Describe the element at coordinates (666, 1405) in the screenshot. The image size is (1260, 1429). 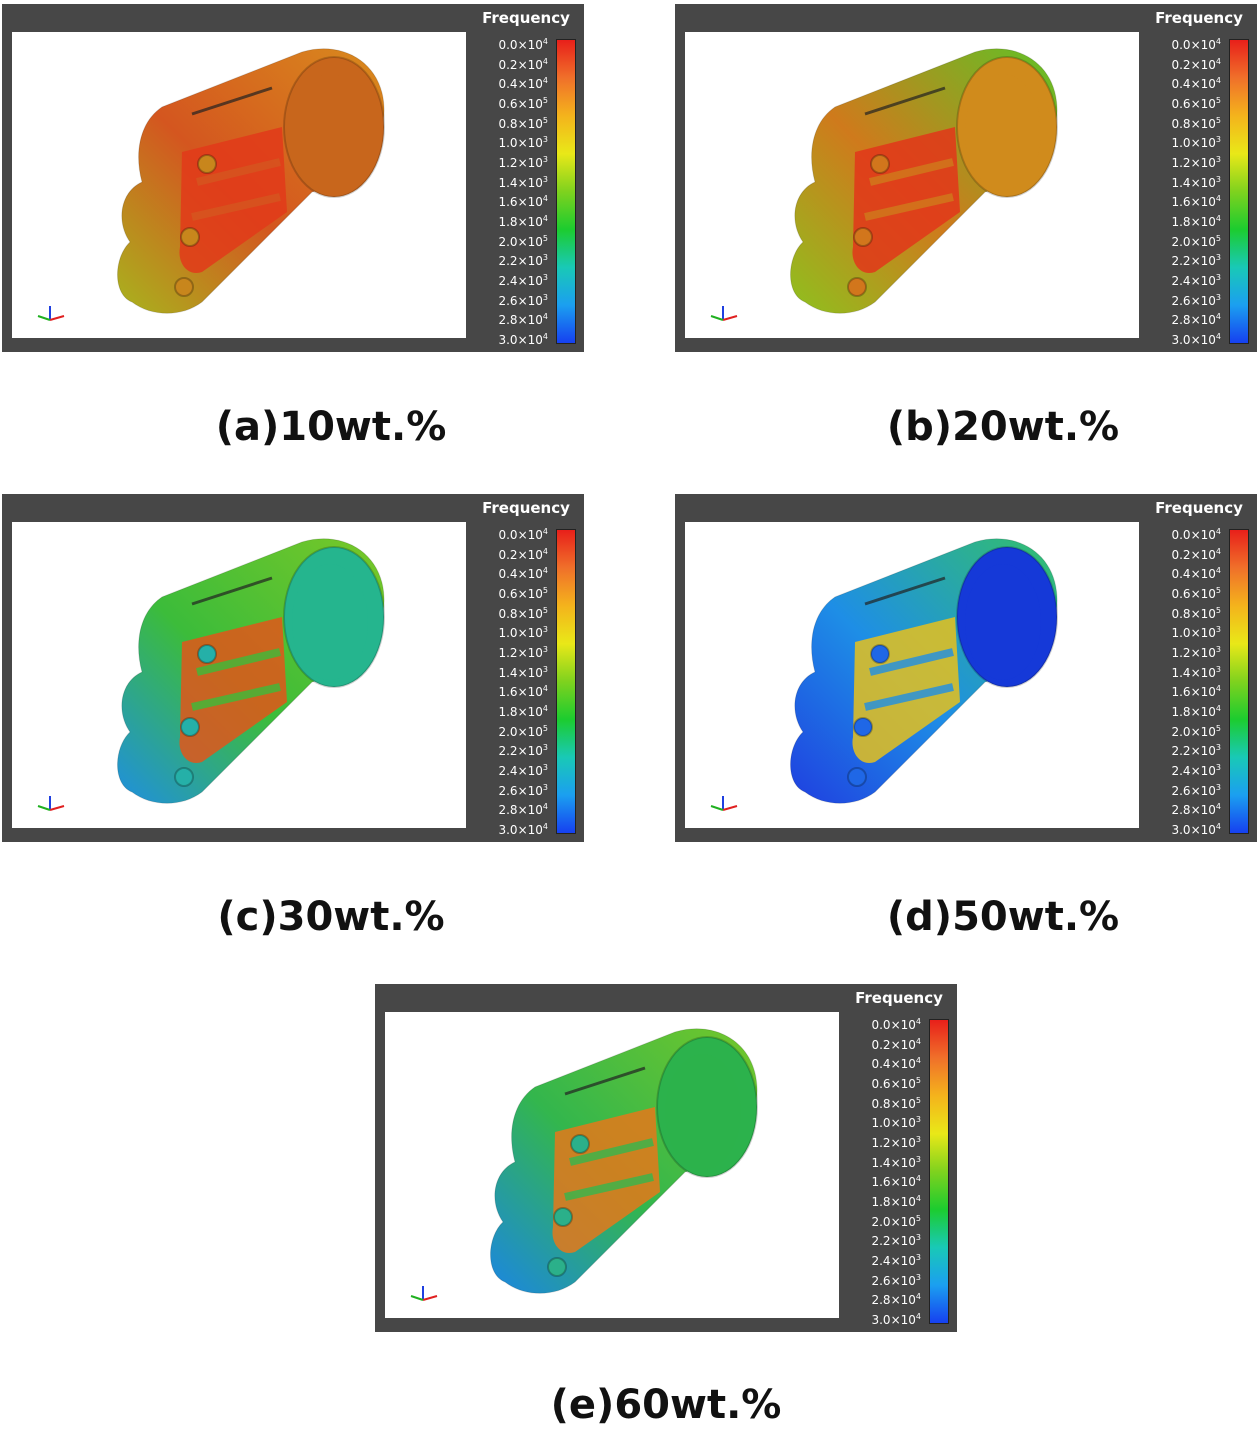
I see `panel-caption: (e)60wt.%` at that location.